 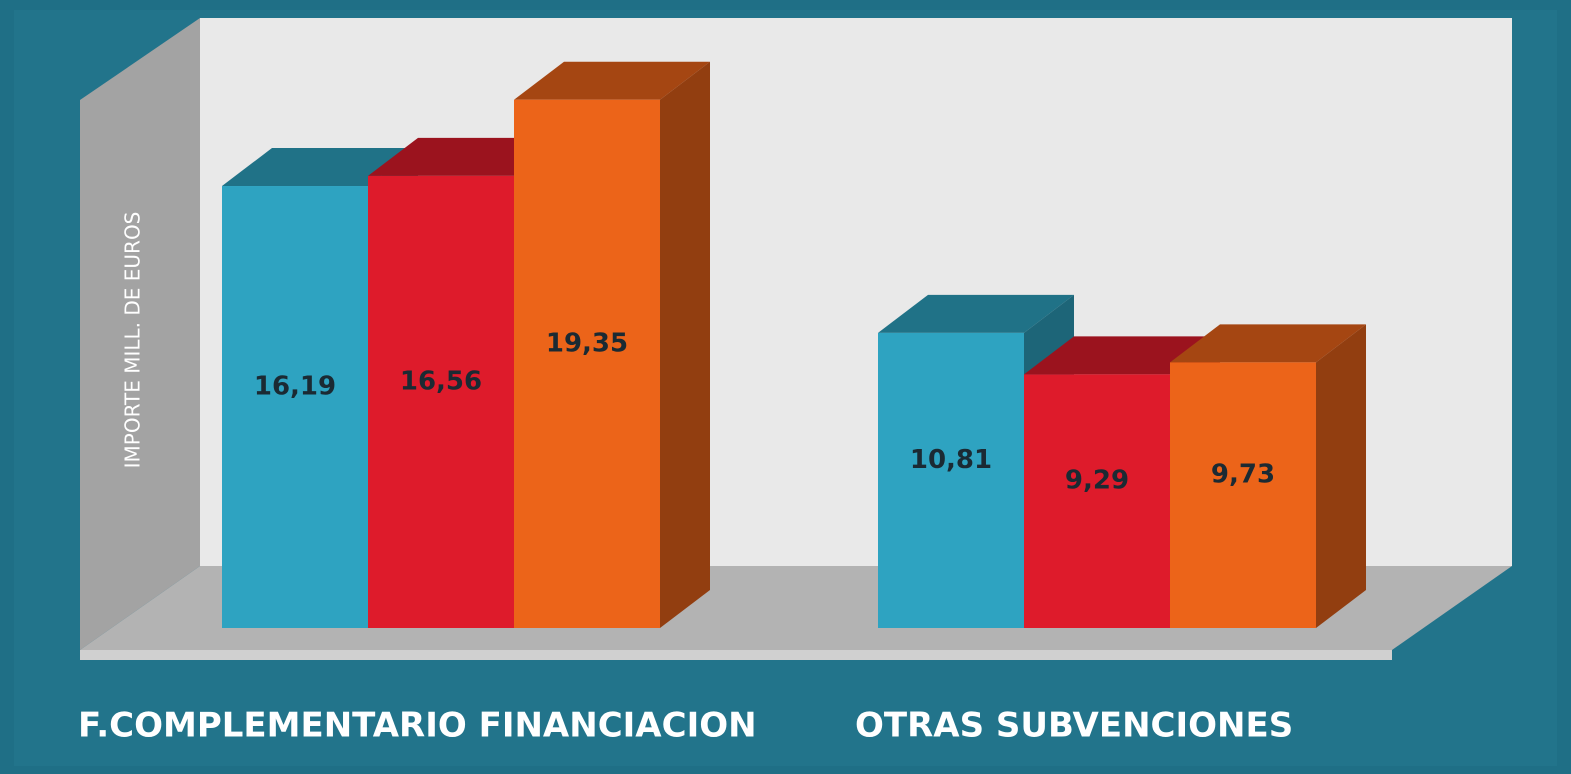 I want to click on floor-edge, so click(x=736, y=655).